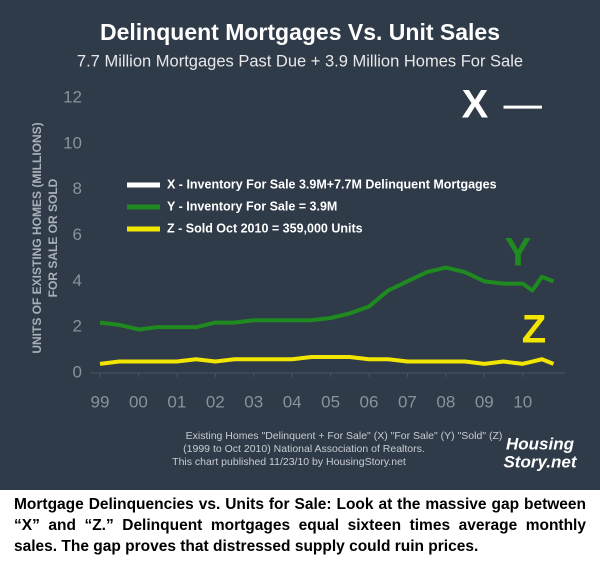 Image resolution: width=600 pixels, height=582 pixels. I want to click on x-tick-label: 05, so click(330, 401).